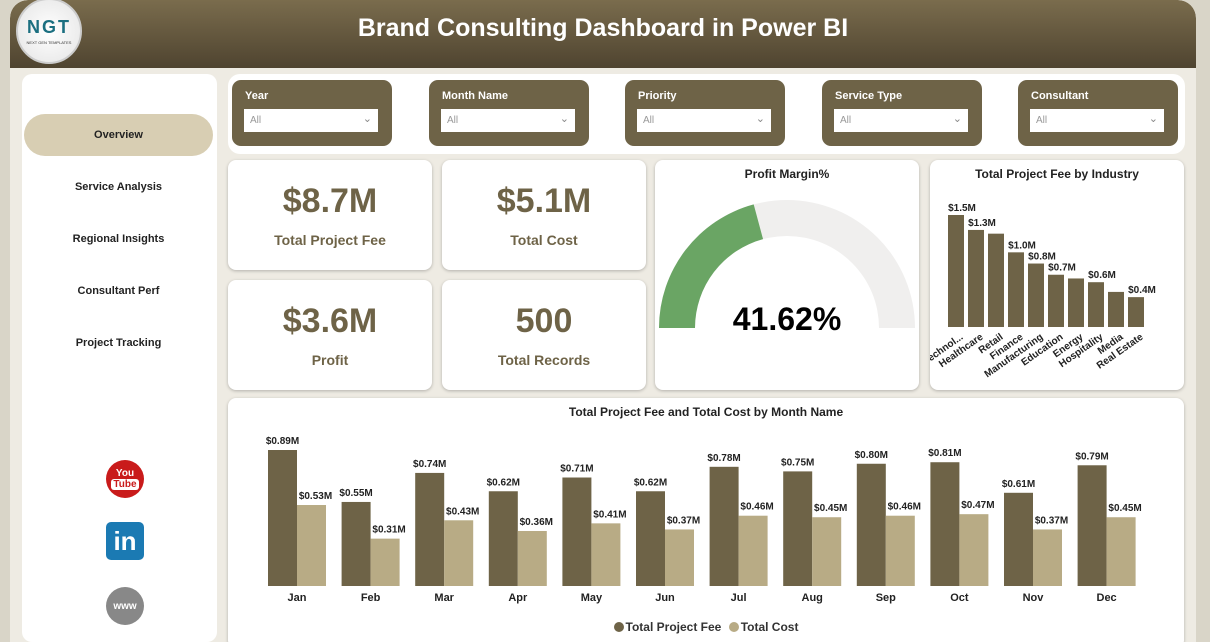  I want to click on bar-data-label: $0.46M, so click(756, 507).